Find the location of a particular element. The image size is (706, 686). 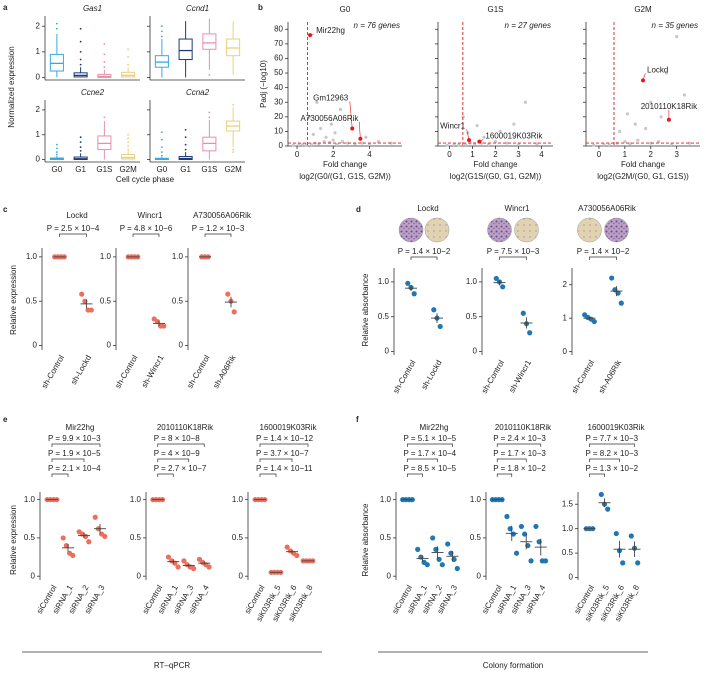

x-tick-label: G0 is located at coordinates (162, 169).